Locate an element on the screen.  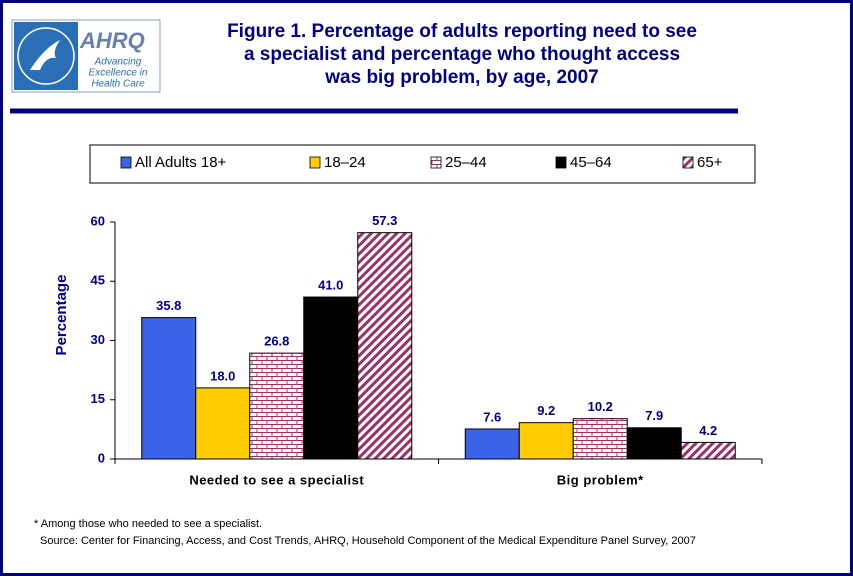
legend-label: 65+ is located at coordinates (710, 162).